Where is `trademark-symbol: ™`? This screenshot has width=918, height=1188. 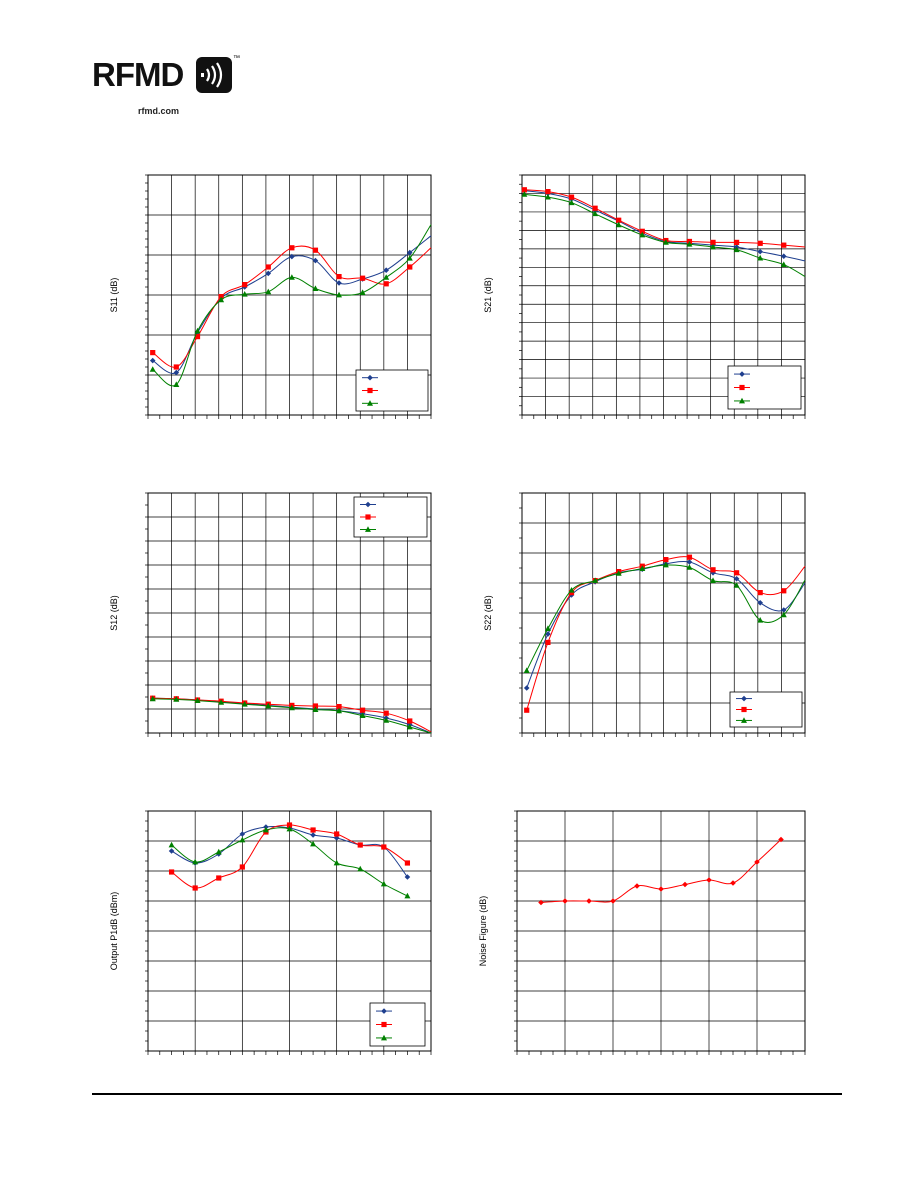
trademark-symbol: ™ is located at coordinates (236, 58).